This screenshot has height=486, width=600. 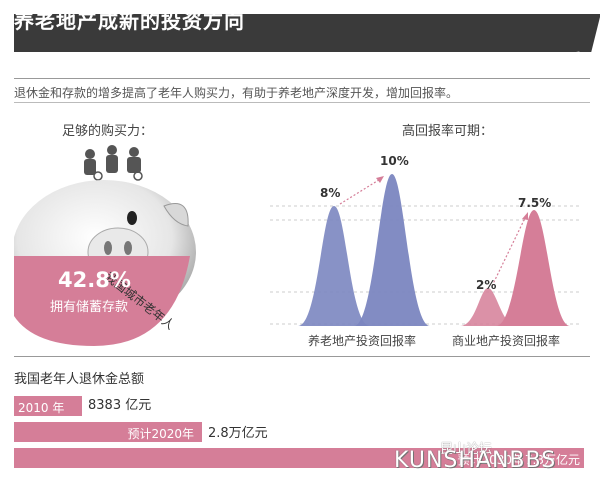 What do you see at coordinates (236, 93) in the screenshot?
I see `intro-text: 退休金和存款的增多提高了老年人购买力，有助于养老地产深度开发，增加回报率。` at bounding box center [236, 93].